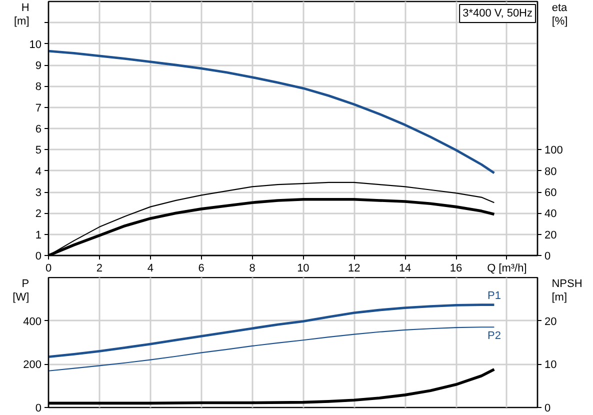 This screenshot has width=593, height=415. Describe the element at coordinates (21, 291) in the screenshot. I see `y-axis-title: P [W]` at that location.